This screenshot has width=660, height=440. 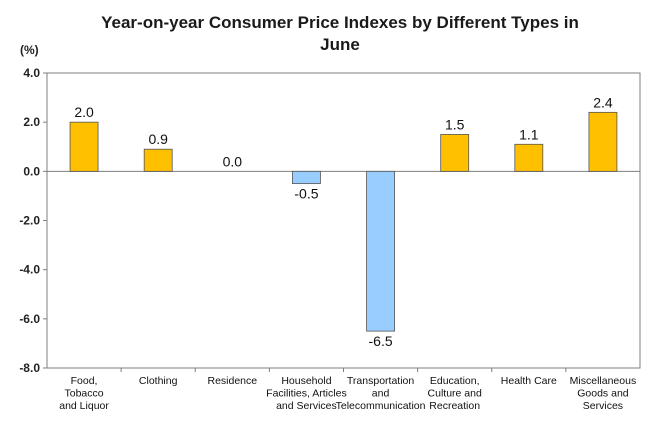 What do you see at coordinates (340, 44) in the screenshot?
I see `chart-title-line-2: June` at bounding box center [340, 44].